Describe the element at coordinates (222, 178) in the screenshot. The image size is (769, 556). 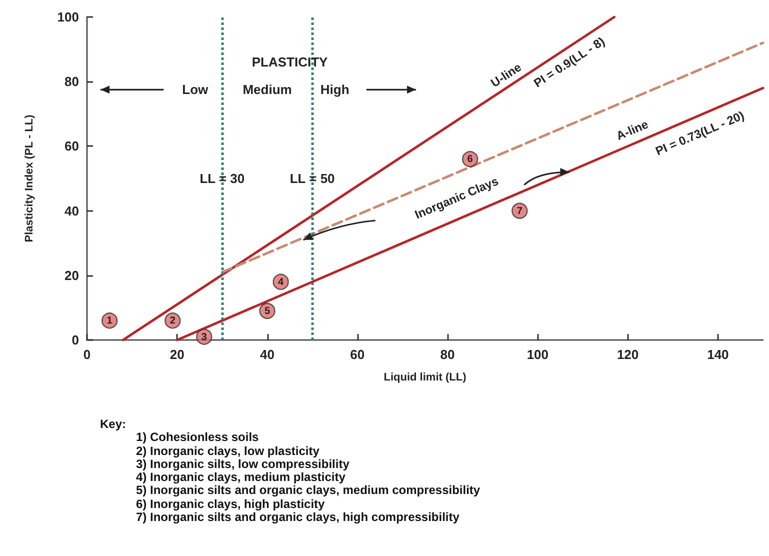
I see `ref-line-label: LL = 30` at that location.